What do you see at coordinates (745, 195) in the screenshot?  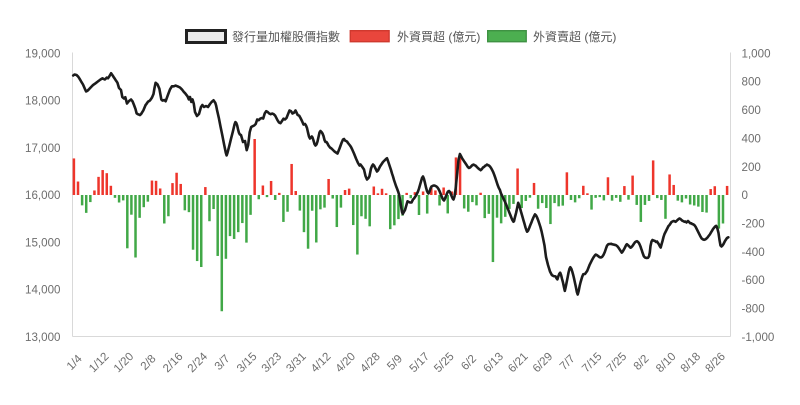 I see `svg-text: 0` at bounding box center [745, 195].